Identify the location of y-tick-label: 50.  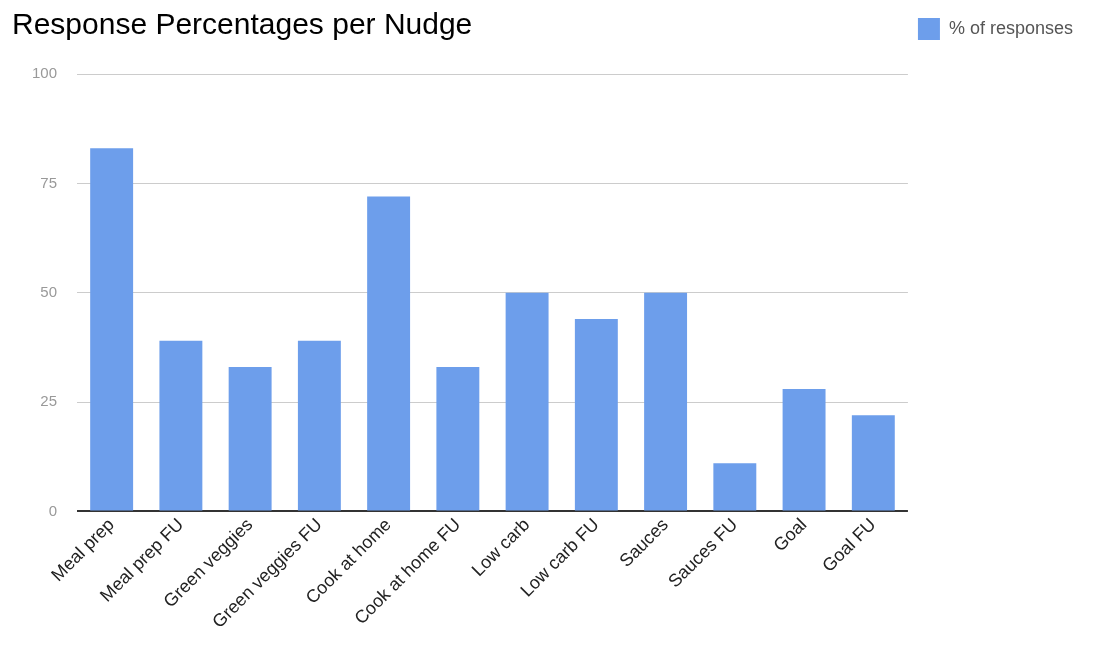
(49, 291).